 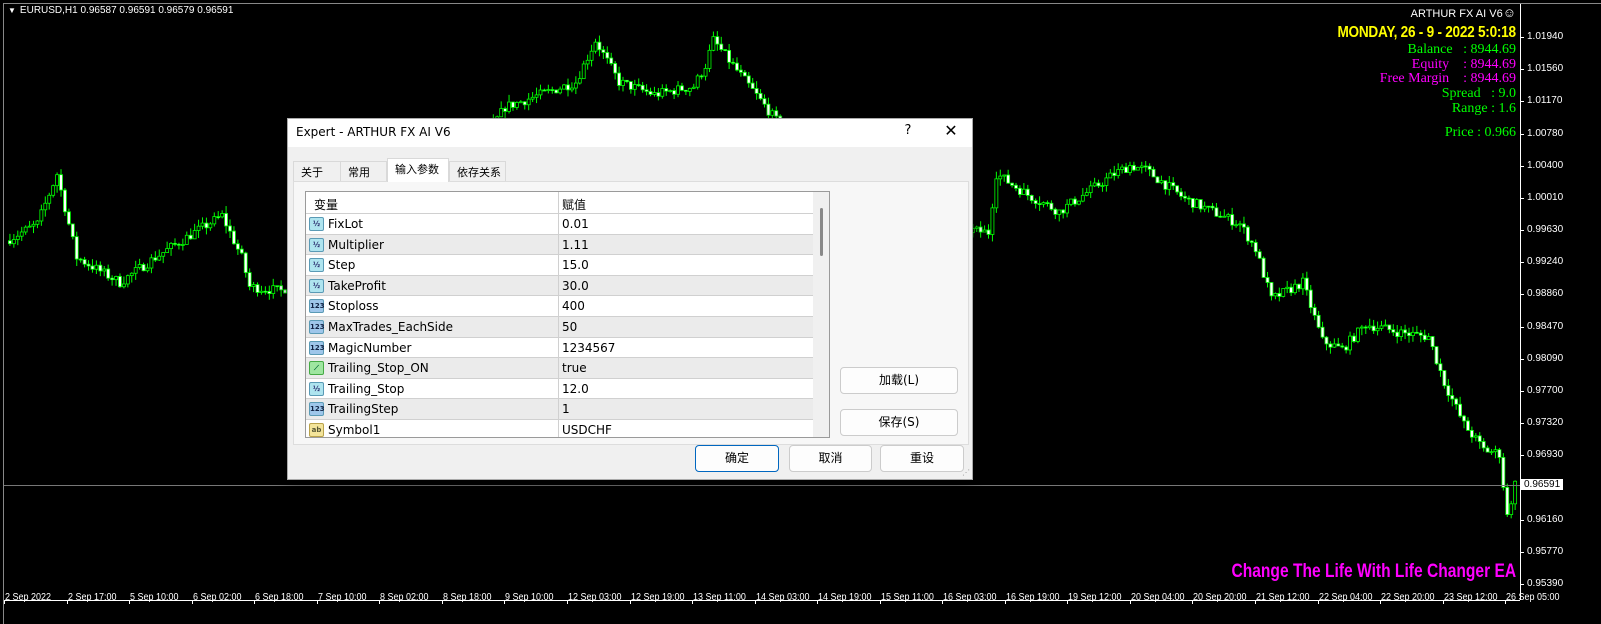 What do you see at coordinates (559, 265) in the screenshot?
I see `table-row: ½ Step 15.0` at bounding box center [559, 265].